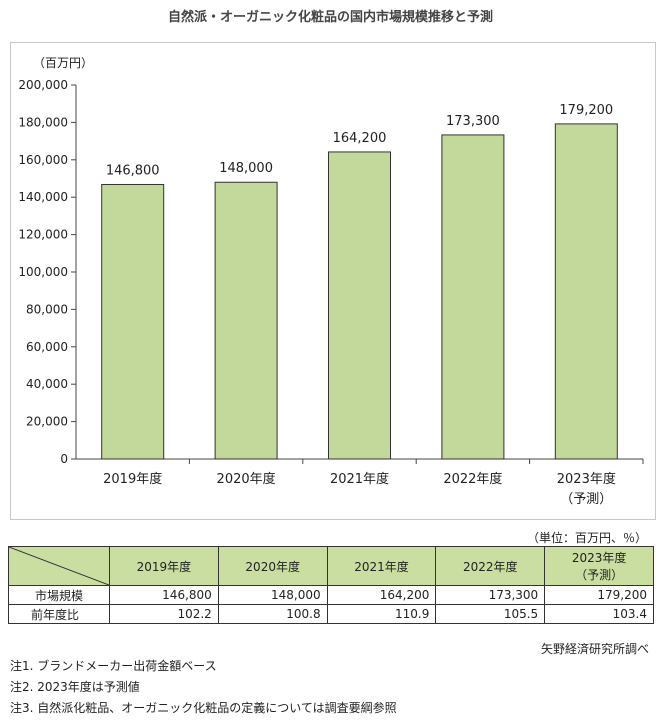 The width and height of the screenshot is (661, 728). I want to click on x-tick-label: 2022年度, so click(472, 479).